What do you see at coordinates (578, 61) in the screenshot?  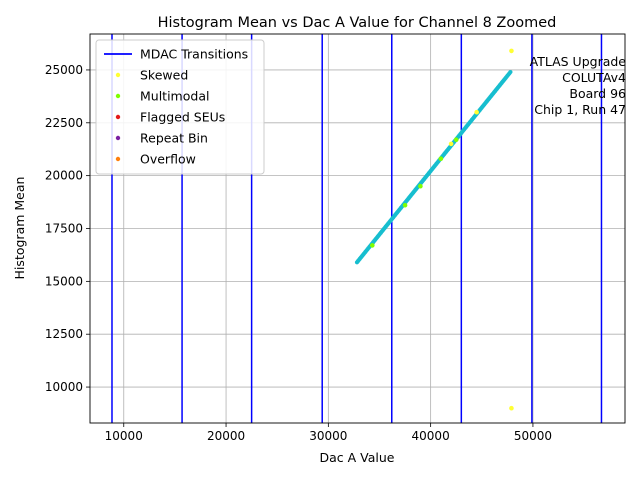 I see `annotation-line: ATLAS Upgrade` at bounding box center [578, 61].